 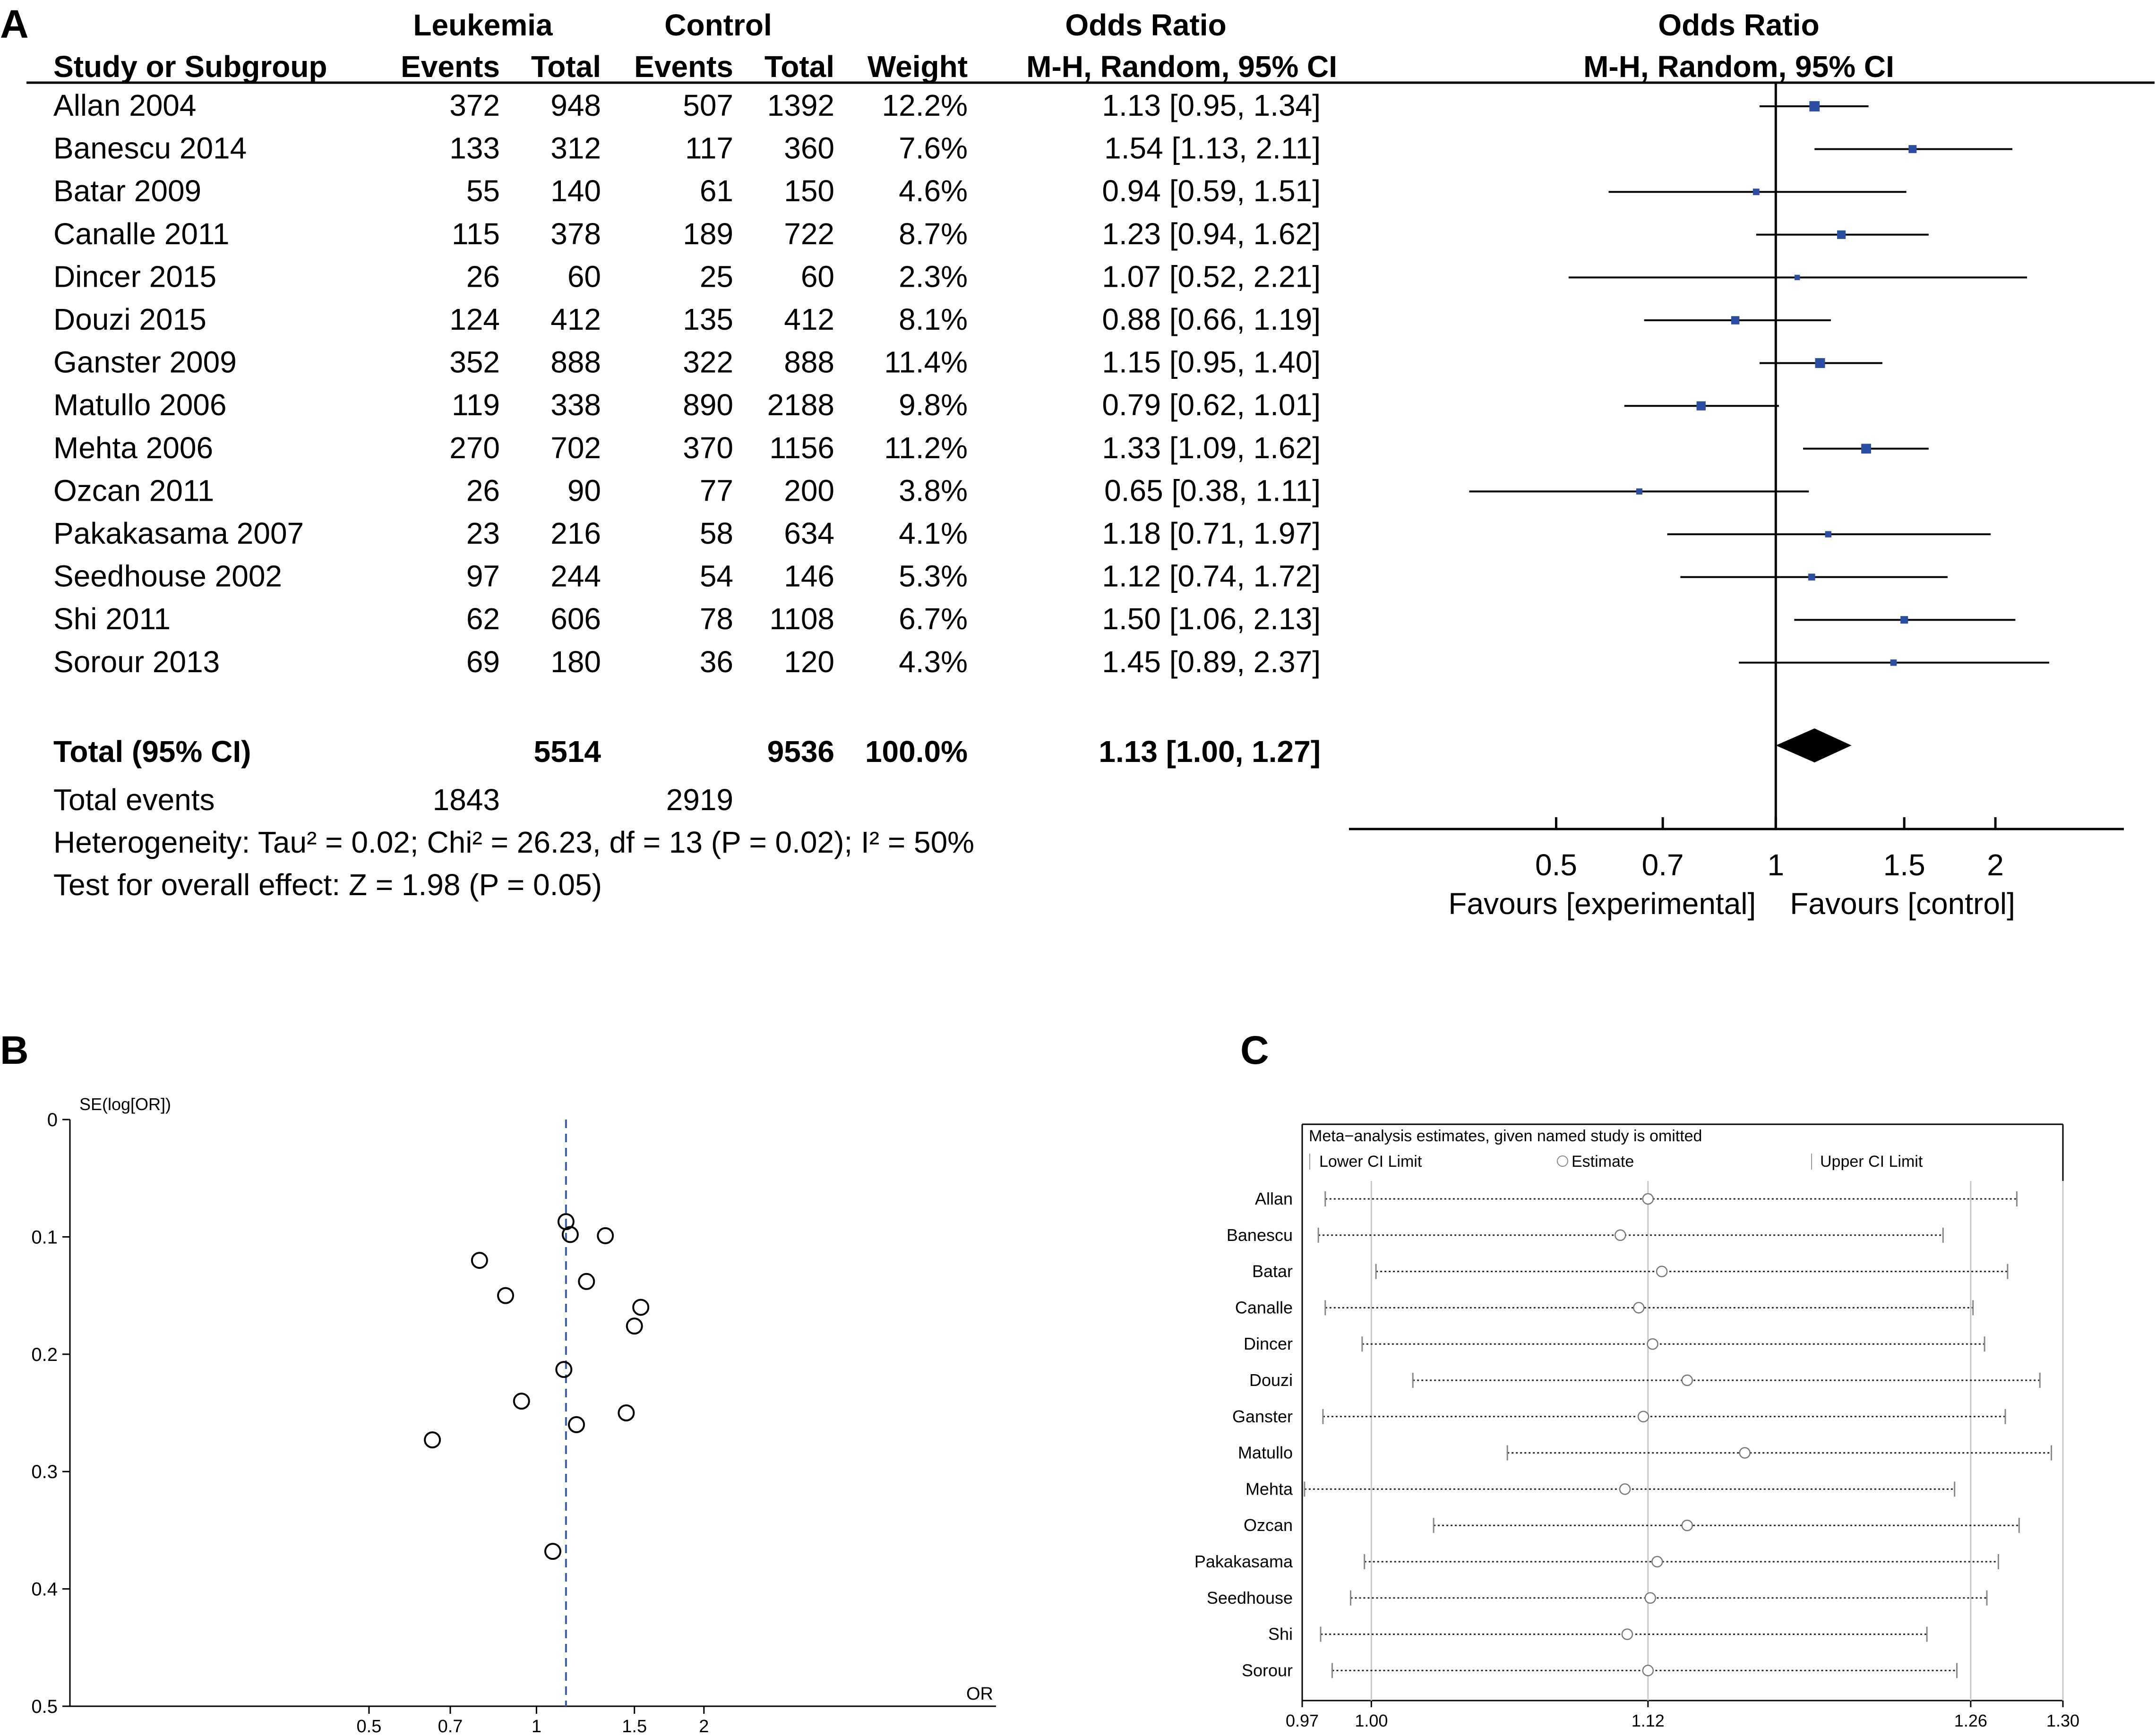 I want to click on leukemia-total: 606, so click(x=575, y=619).